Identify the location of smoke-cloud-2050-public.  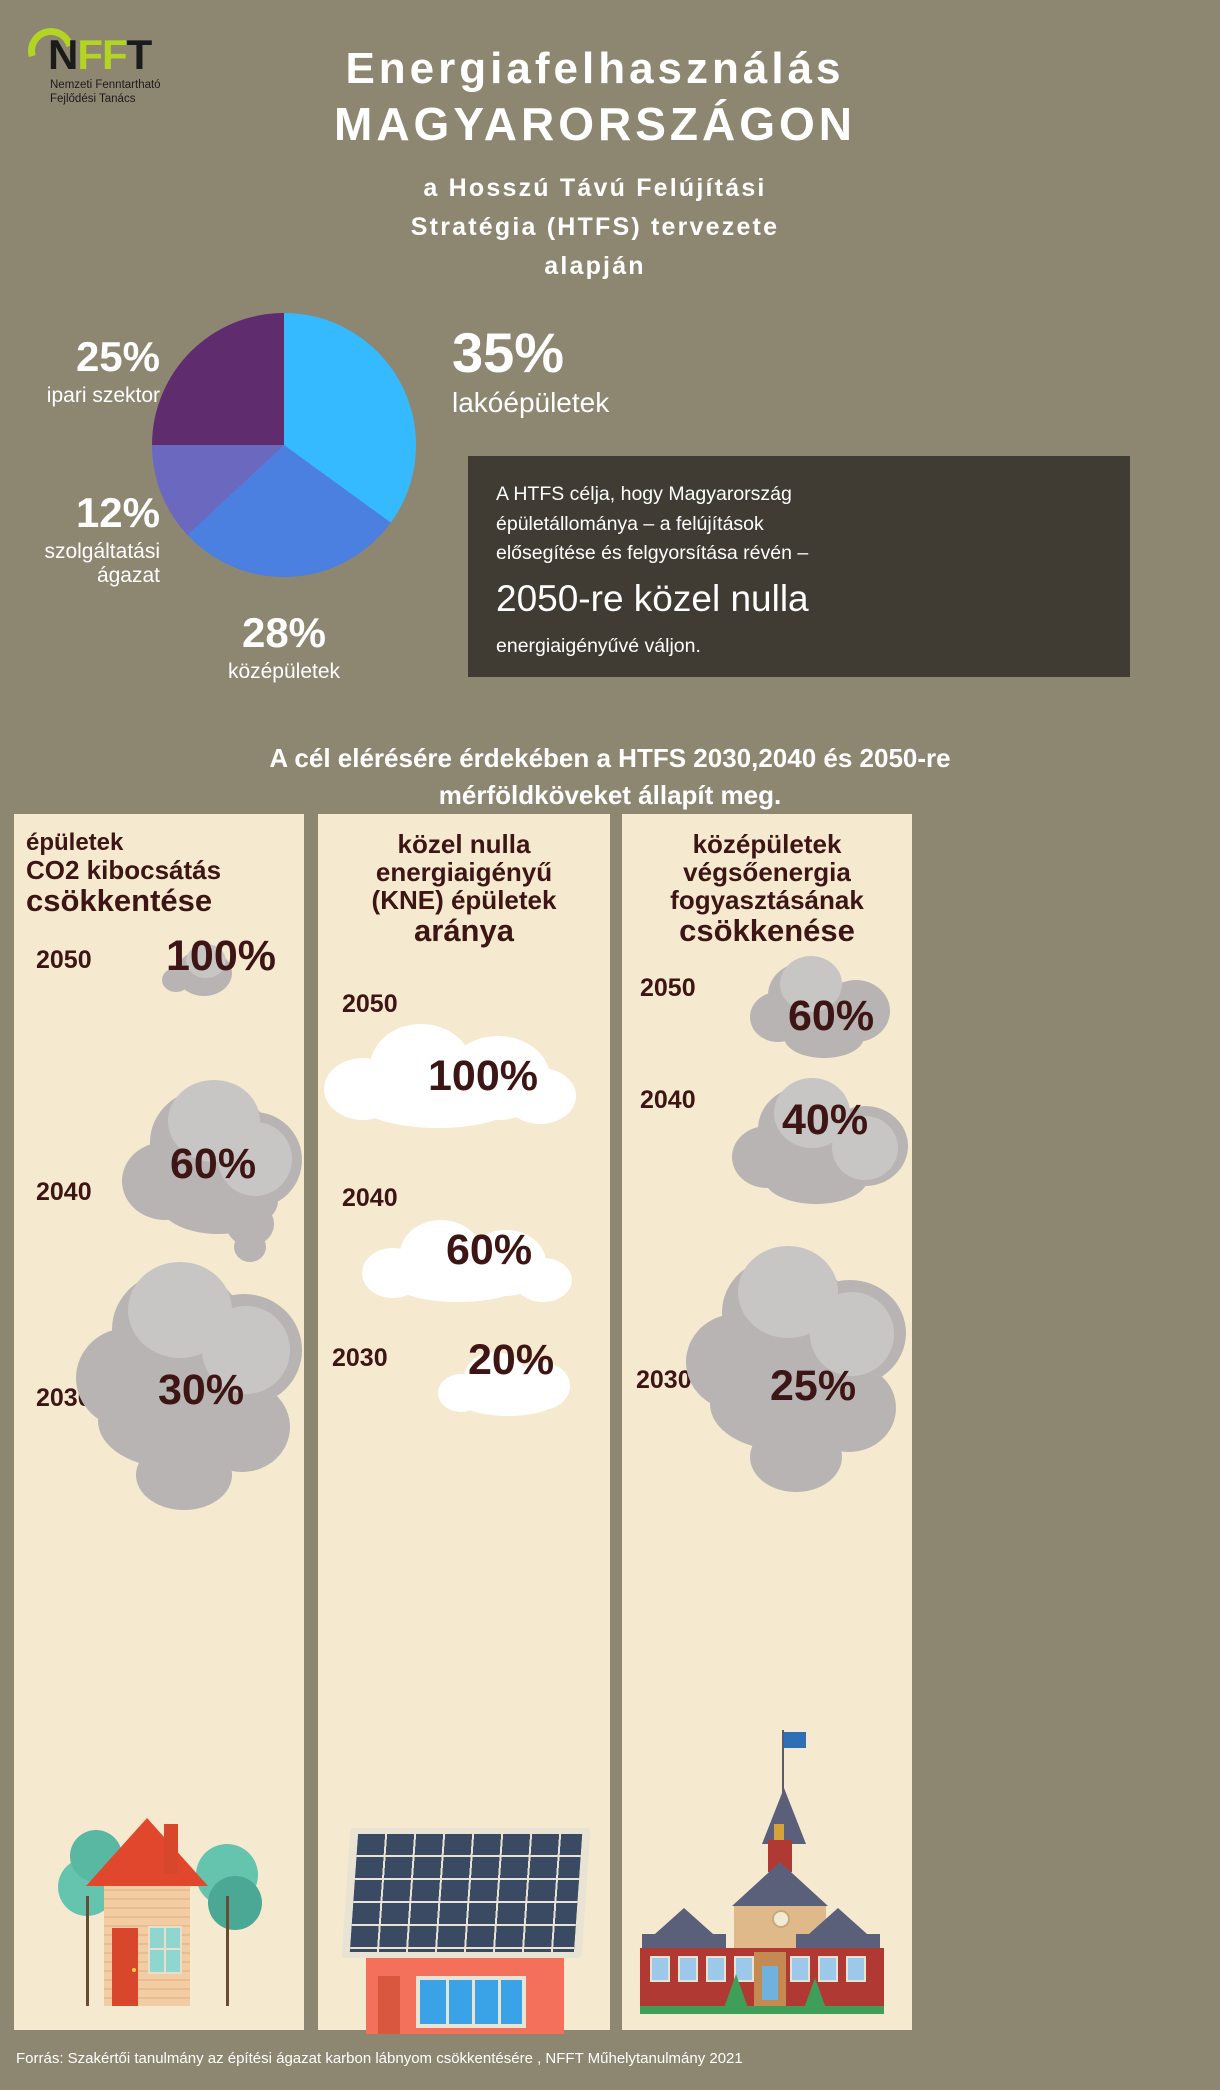
(825, 1009).